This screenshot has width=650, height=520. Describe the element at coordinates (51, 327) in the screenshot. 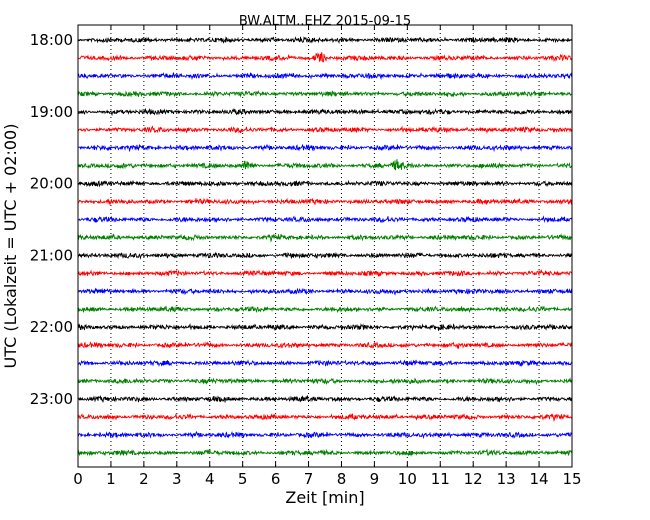

I see `y-tick-label: 22:00` at that location.